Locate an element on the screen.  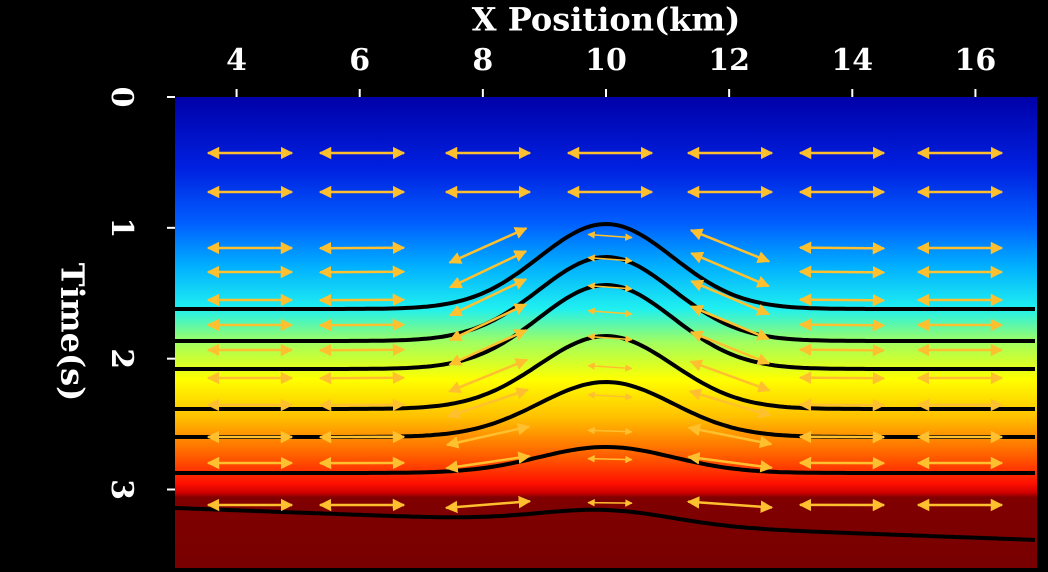
x-tick-label: 10 is located at coordinates (606, 60).